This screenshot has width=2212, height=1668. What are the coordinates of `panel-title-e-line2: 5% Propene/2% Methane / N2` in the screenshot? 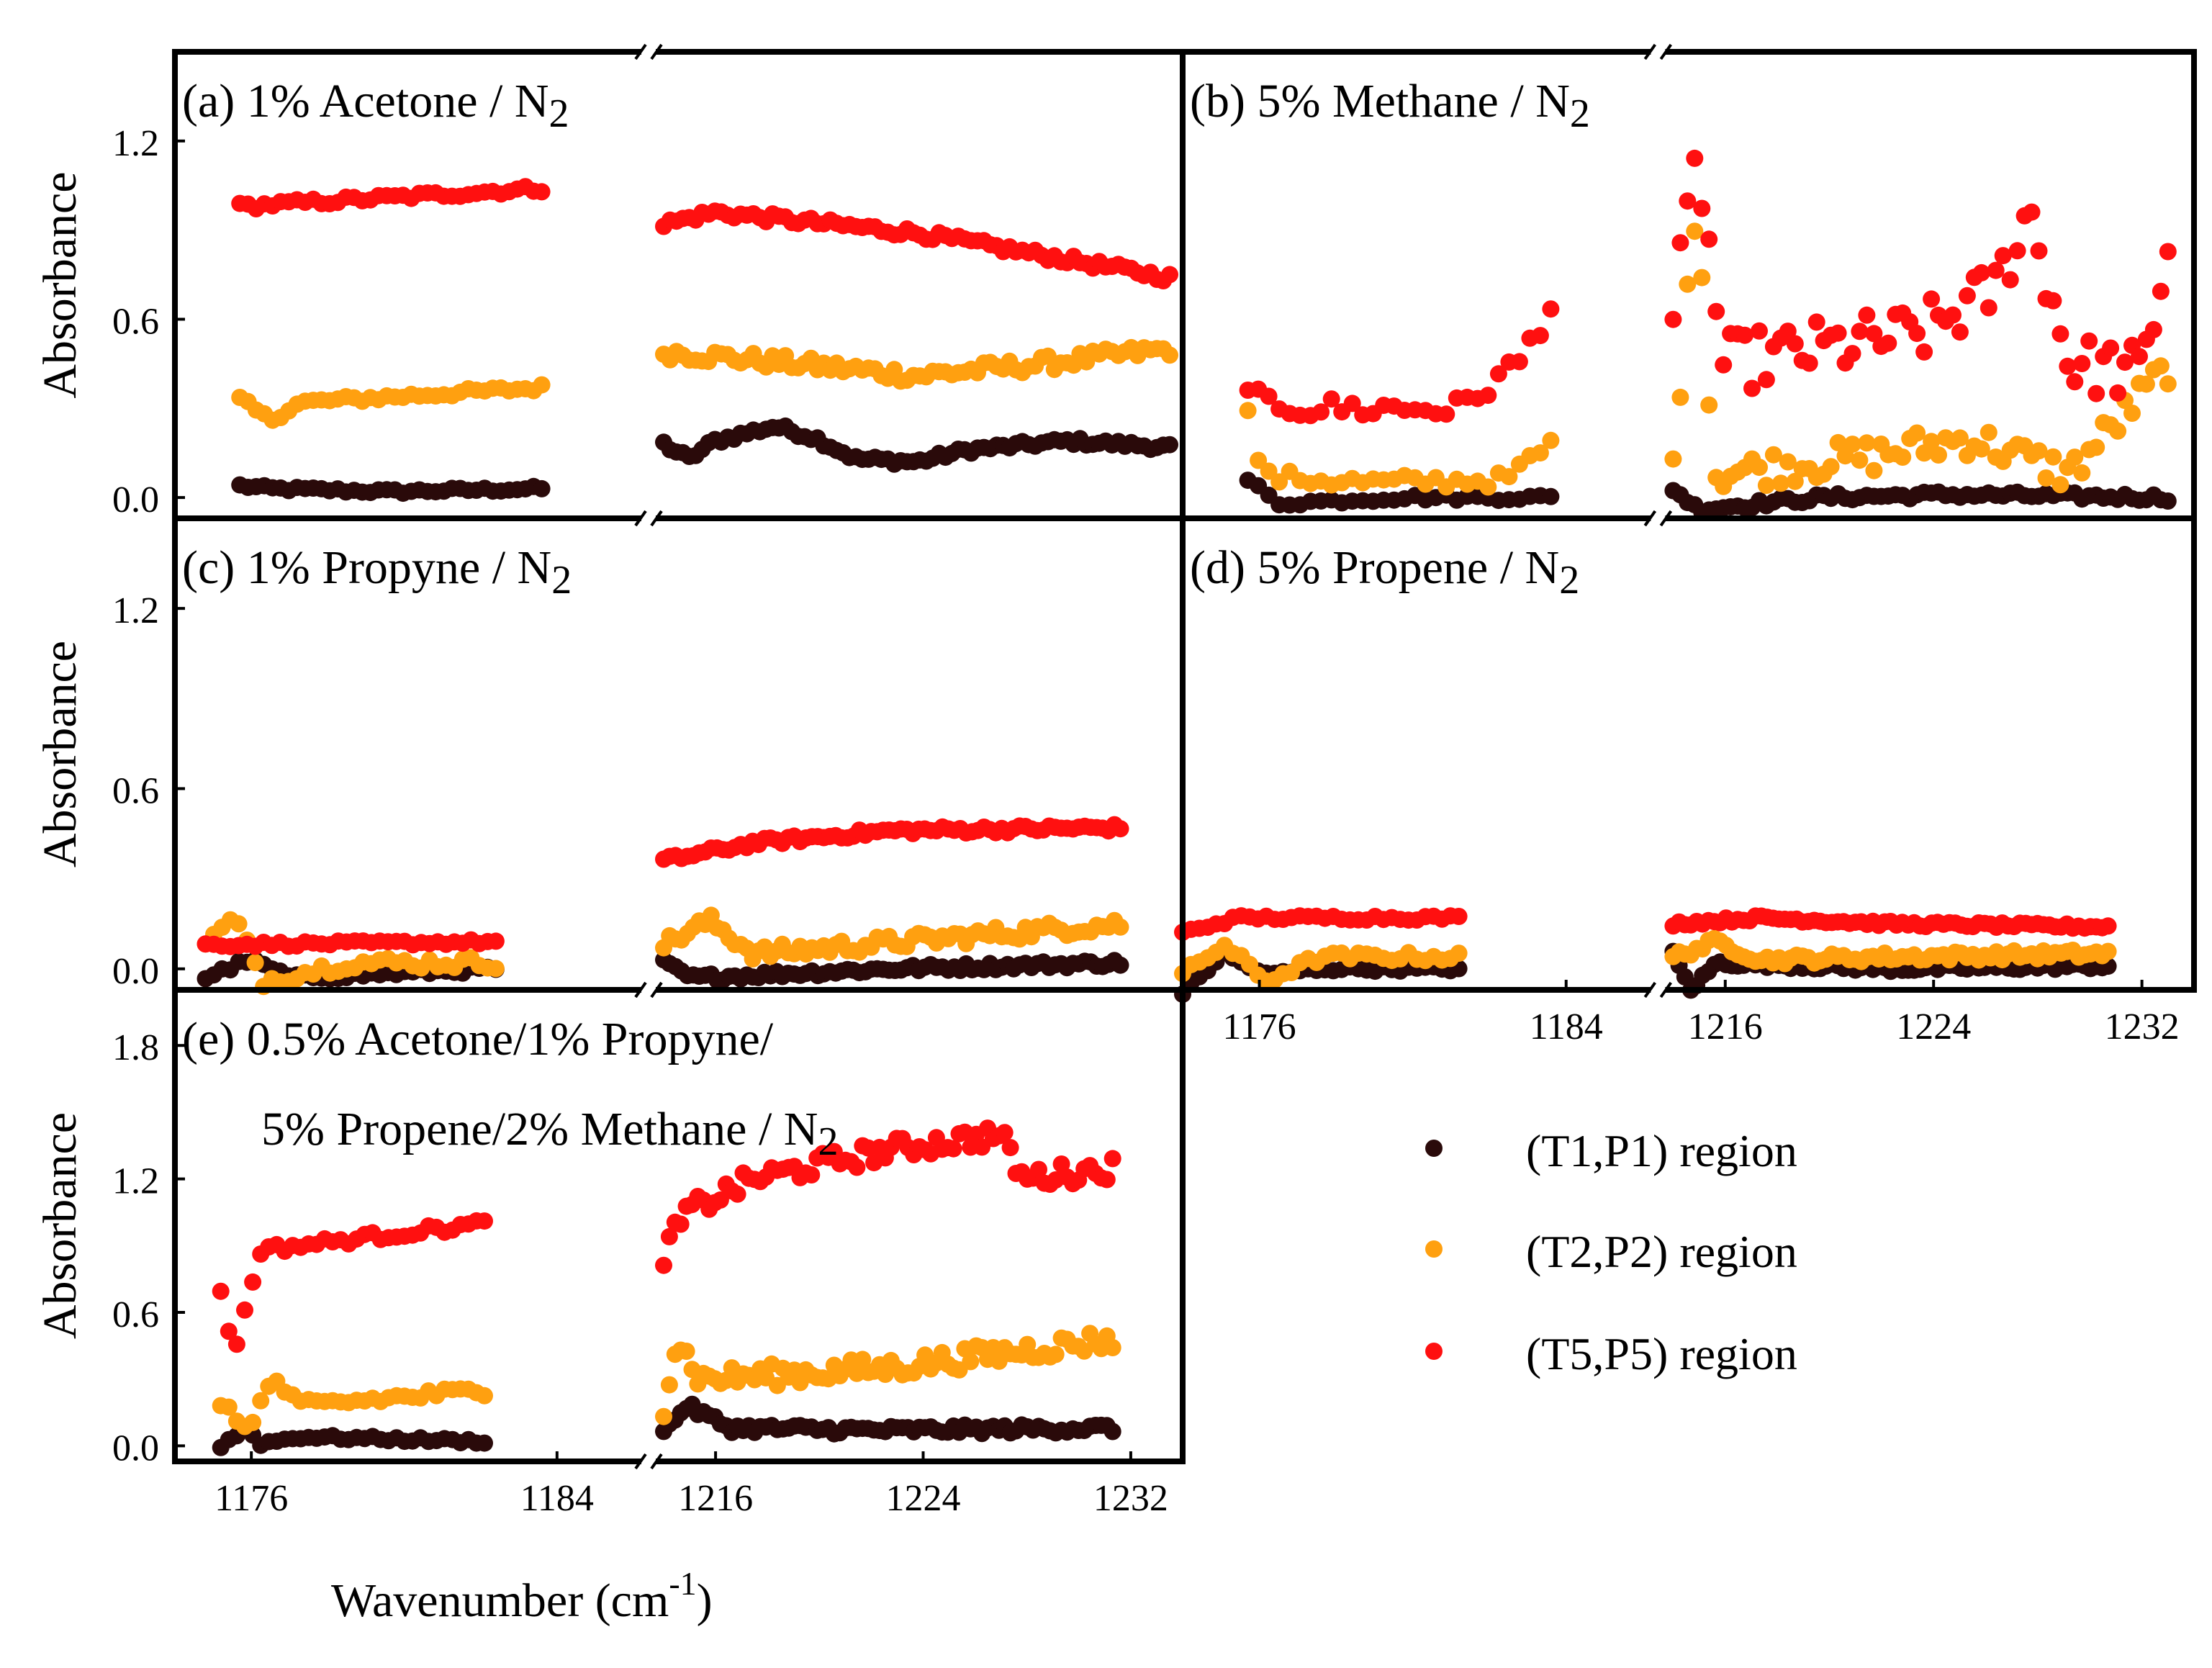 It's located at (549, 1133).